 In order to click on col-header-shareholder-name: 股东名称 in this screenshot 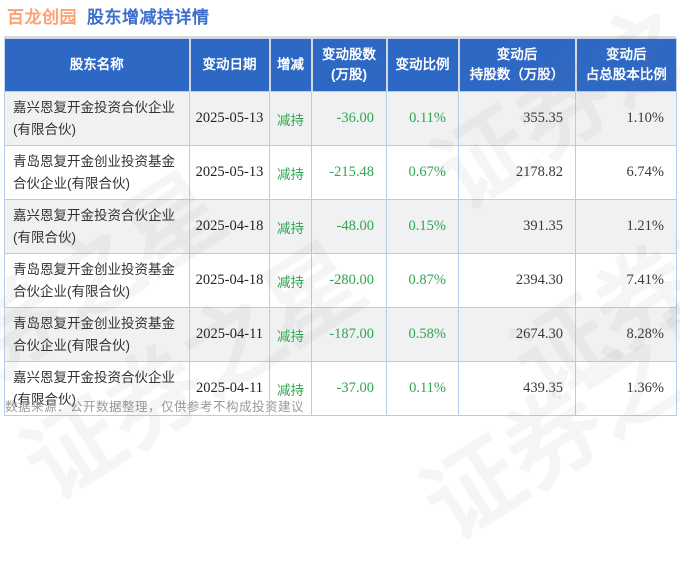, I will do `click(97, 65)`.